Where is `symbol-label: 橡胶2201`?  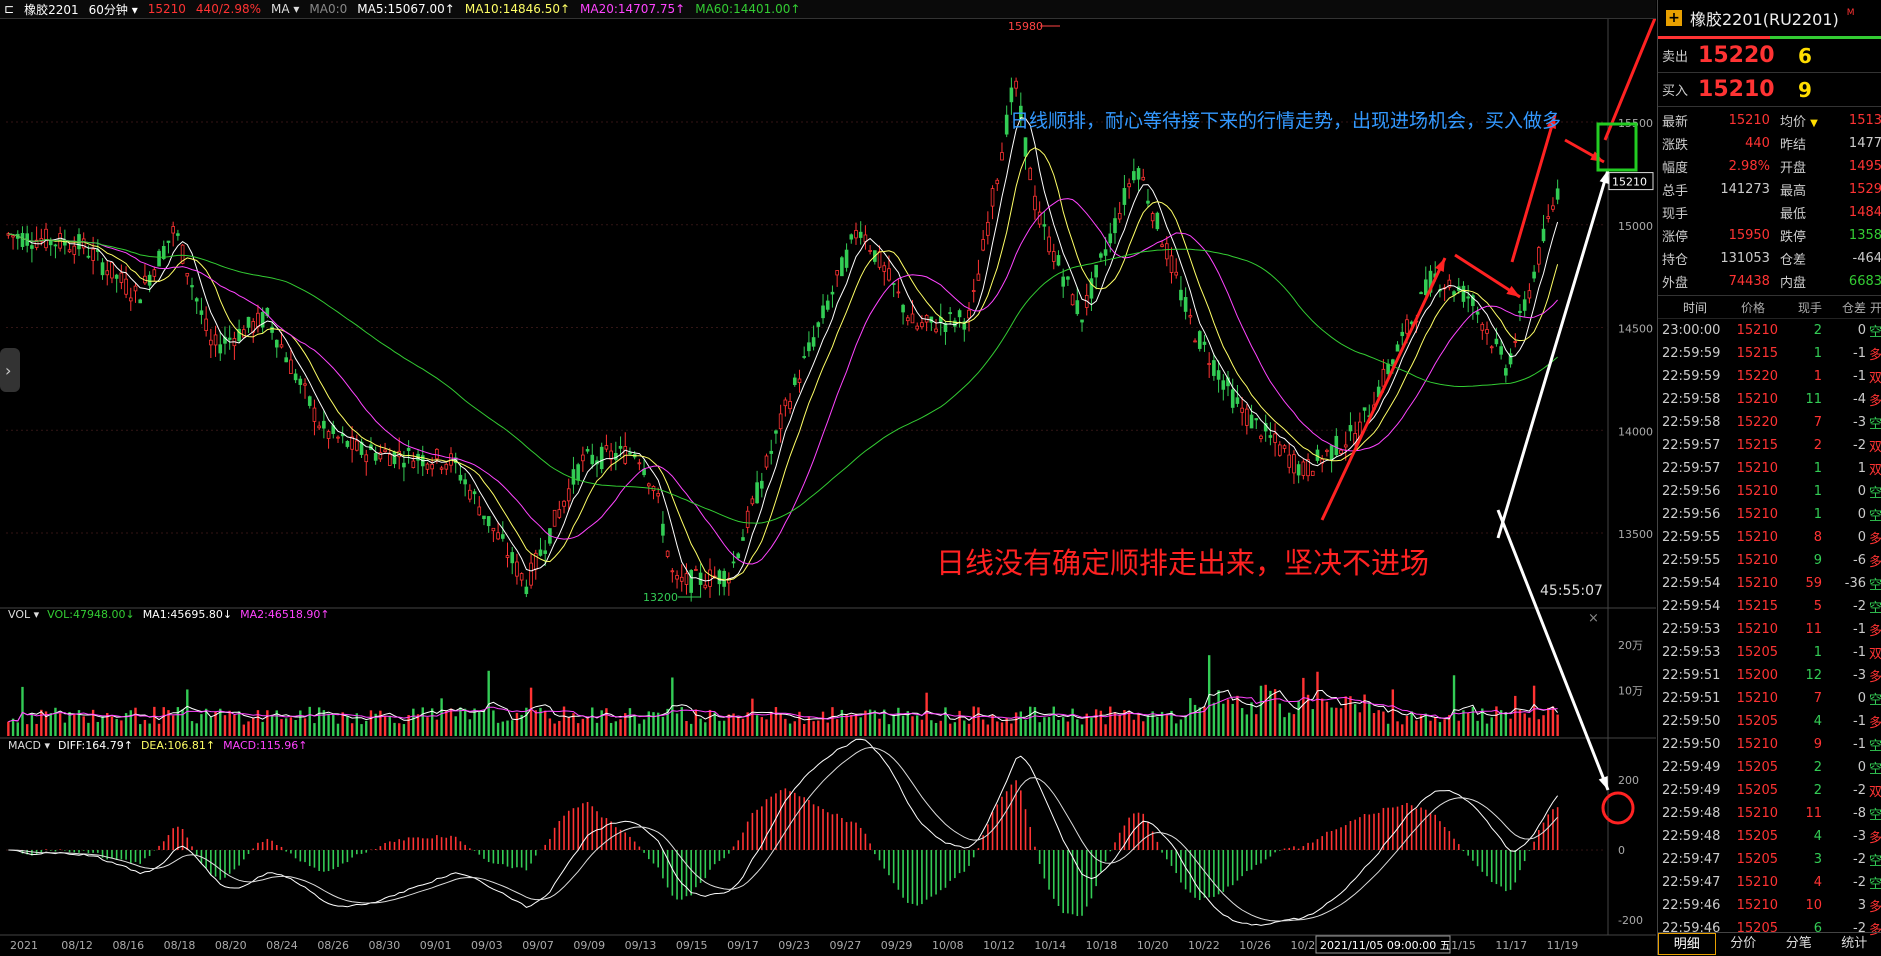 symbol-label: 橡胶2201 is located at coordinates (51, 9).